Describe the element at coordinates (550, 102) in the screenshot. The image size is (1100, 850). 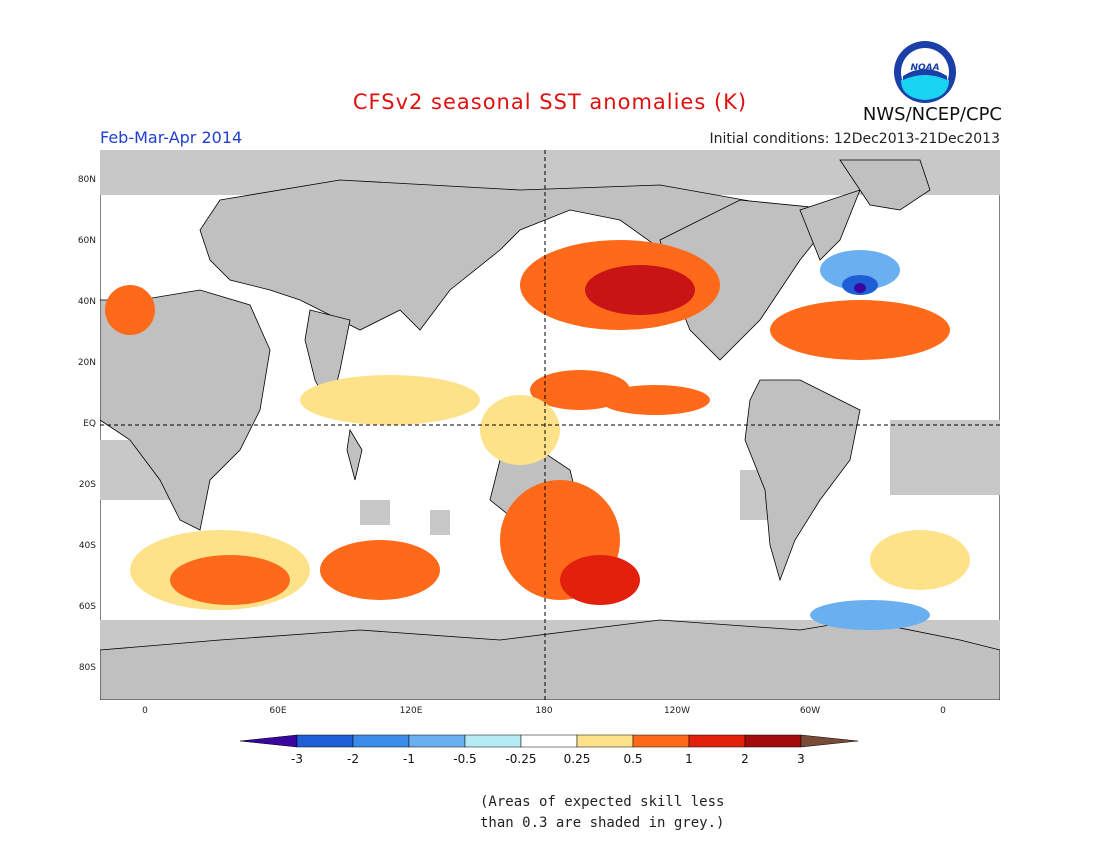
I see `map-title: CFSv2 seasonal SST anomalies (K)` at that location.